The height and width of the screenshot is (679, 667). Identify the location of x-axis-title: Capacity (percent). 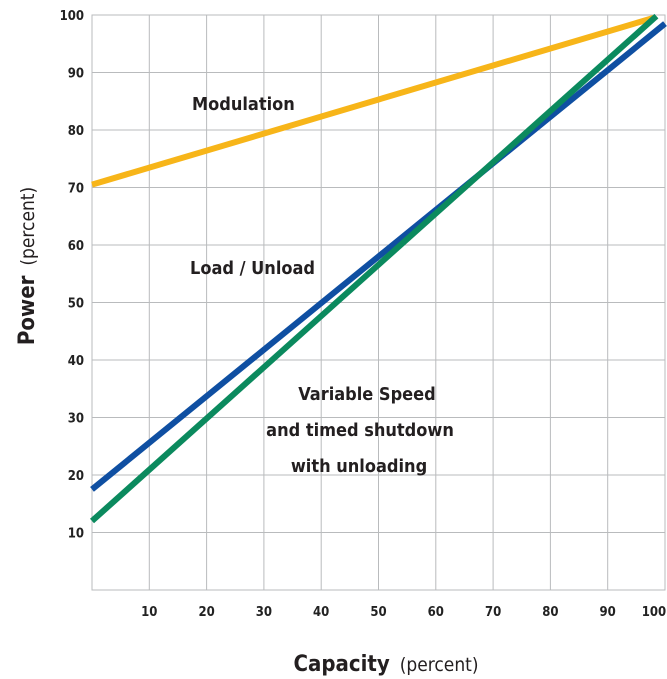
(385, 664).